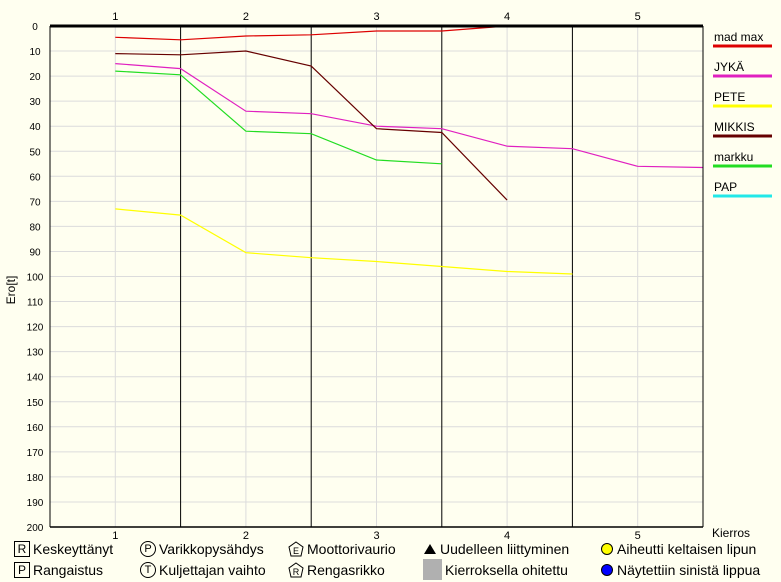 Image resolution: width=781 pixels, height=582 pixels. What do you see at coordinates (35, 278) in the screenshot?
I see `y-tick-label: 100` at bounding box center [35, 278].